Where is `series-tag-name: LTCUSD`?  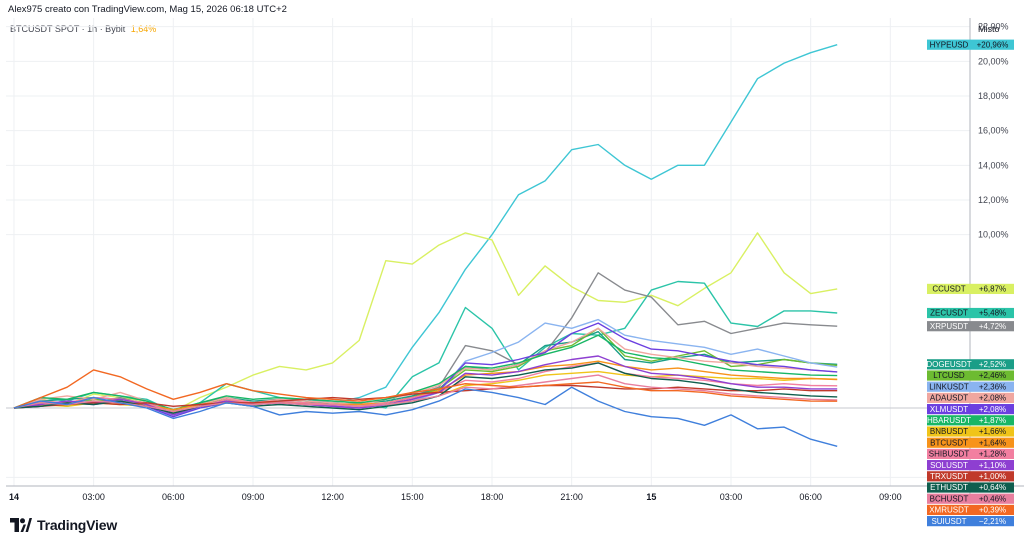 series-tag-name: LTCUSD is located at coordinates (949, 375).